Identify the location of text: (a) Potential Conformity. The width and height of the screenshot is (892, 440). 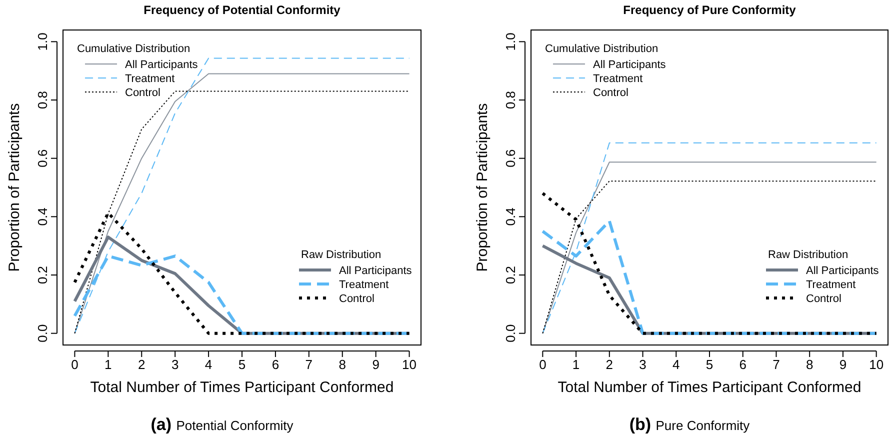
(222, 424).